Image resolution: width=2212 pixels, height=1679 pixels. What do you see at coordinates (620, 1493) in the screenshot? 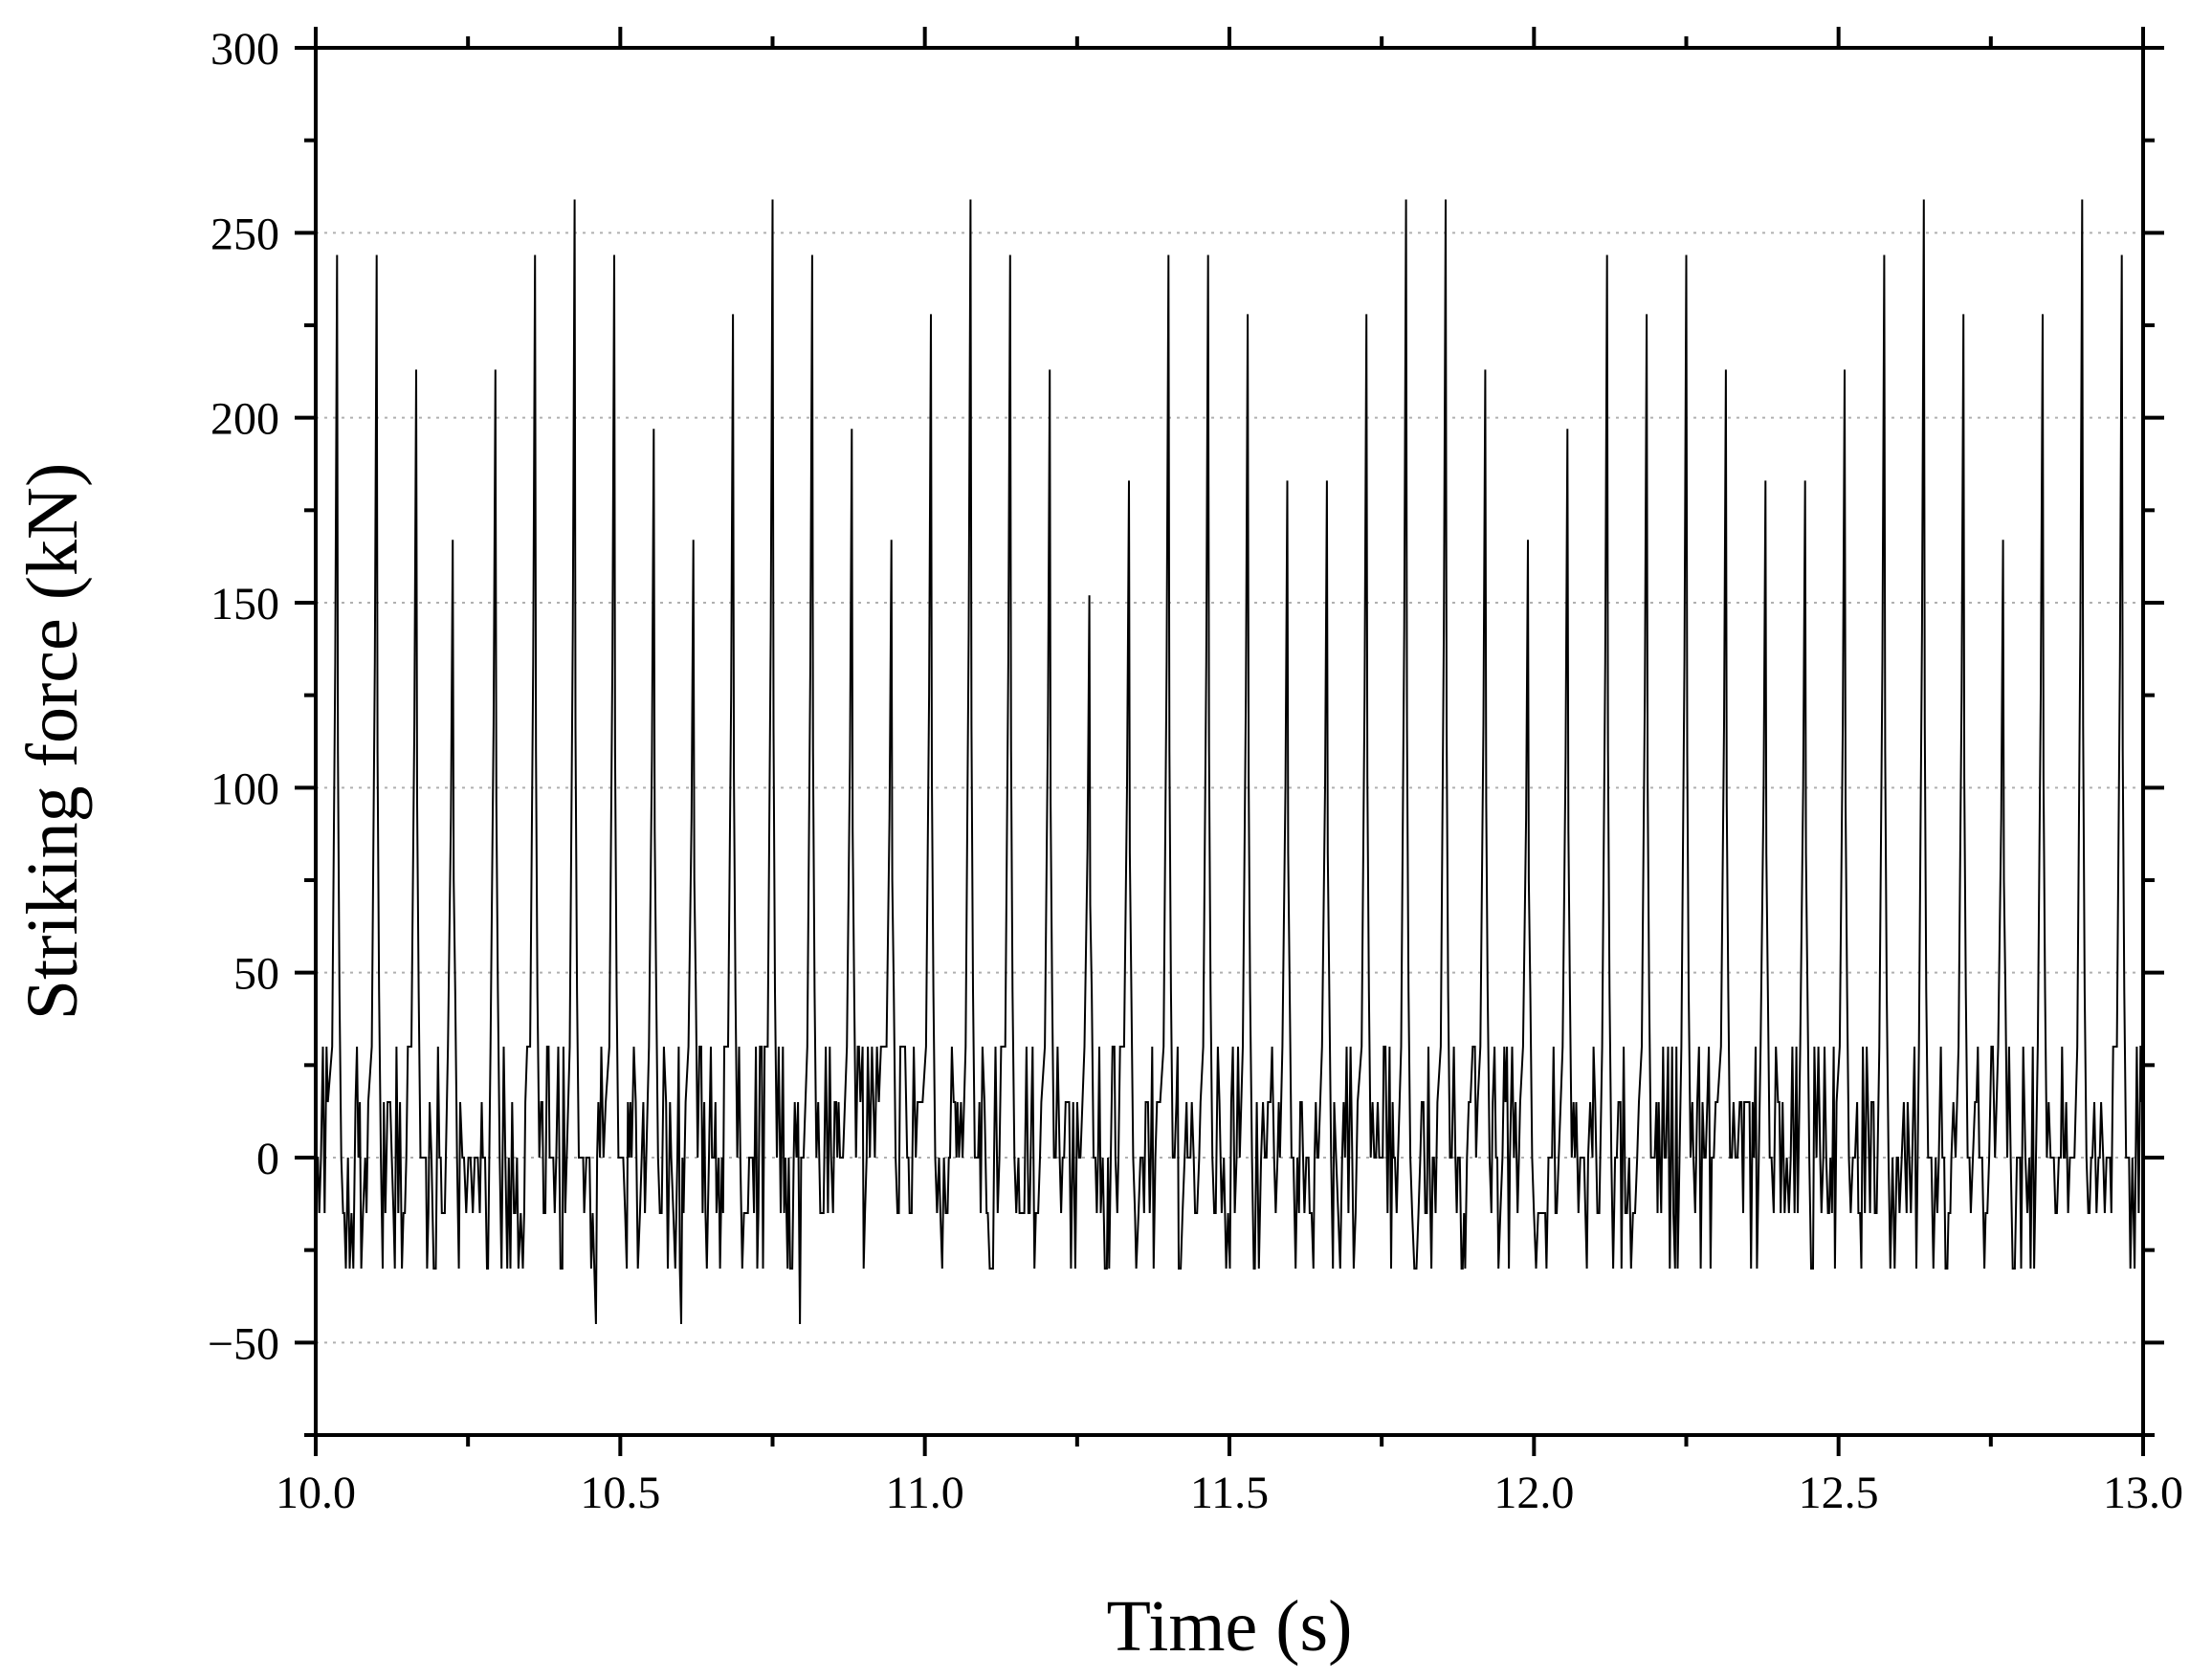
I see `x-tick-label: 10.5` at bounding box center [620, 1493].